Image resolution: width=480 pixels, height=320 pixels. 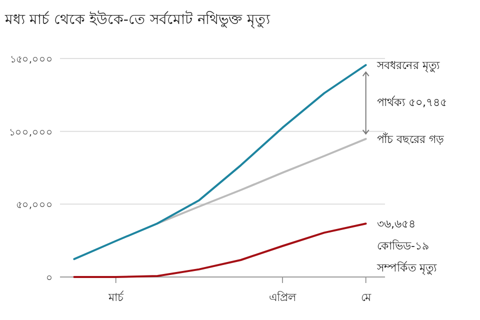 I want to click on y-tick-label: ৫০,০০০, so click(x=34, y=206).